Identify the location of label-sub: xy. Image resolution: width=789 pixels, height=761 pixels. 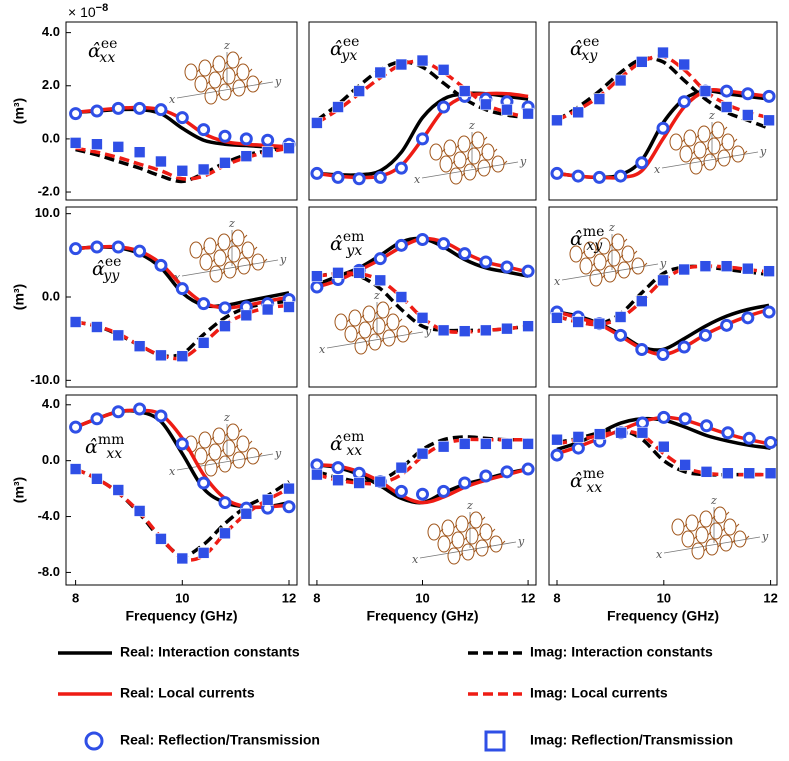
(589, 56).